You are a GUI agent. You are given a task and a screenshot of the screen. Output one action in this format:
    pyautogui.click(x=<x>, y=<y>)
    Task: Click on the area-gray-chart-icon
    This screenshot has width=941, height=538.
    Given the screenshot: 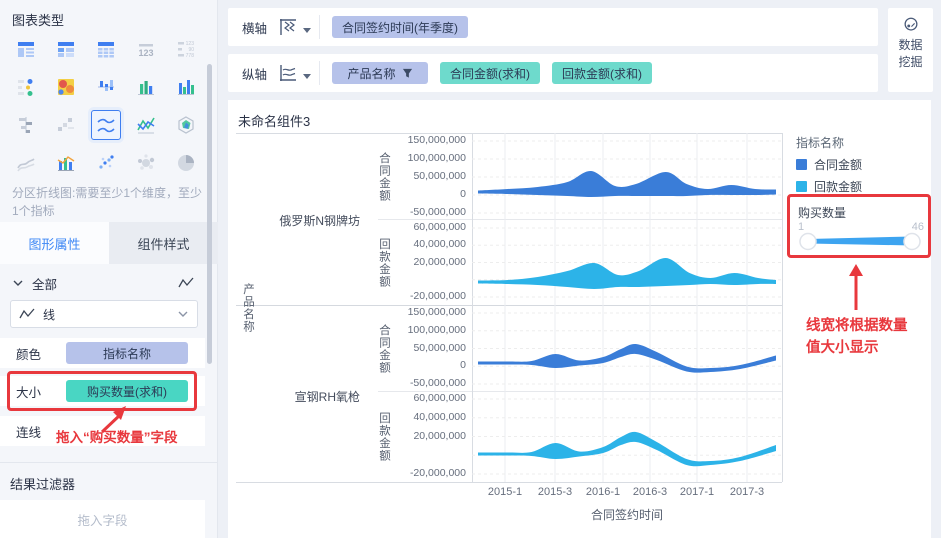 What is the action you would take?
    pyautogui.click(x=26, y=163)
    